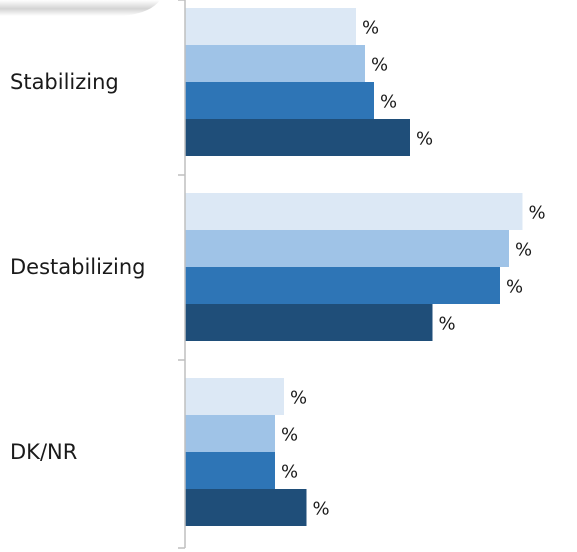  Describe the element at coordinates (77, 267) in the screenshot. I see `category-label: Destabilizing` at that location.